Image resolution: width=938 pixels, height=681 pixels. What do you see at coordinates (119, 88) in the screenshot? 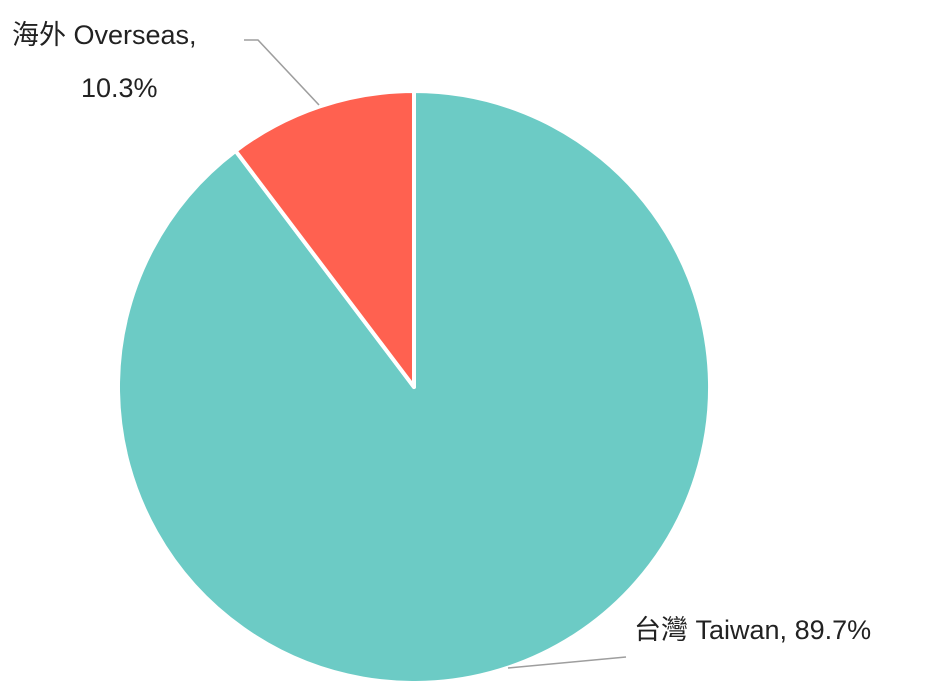
I see `slice-value-overseas: 10.3%` at bounding box center [119, 88].